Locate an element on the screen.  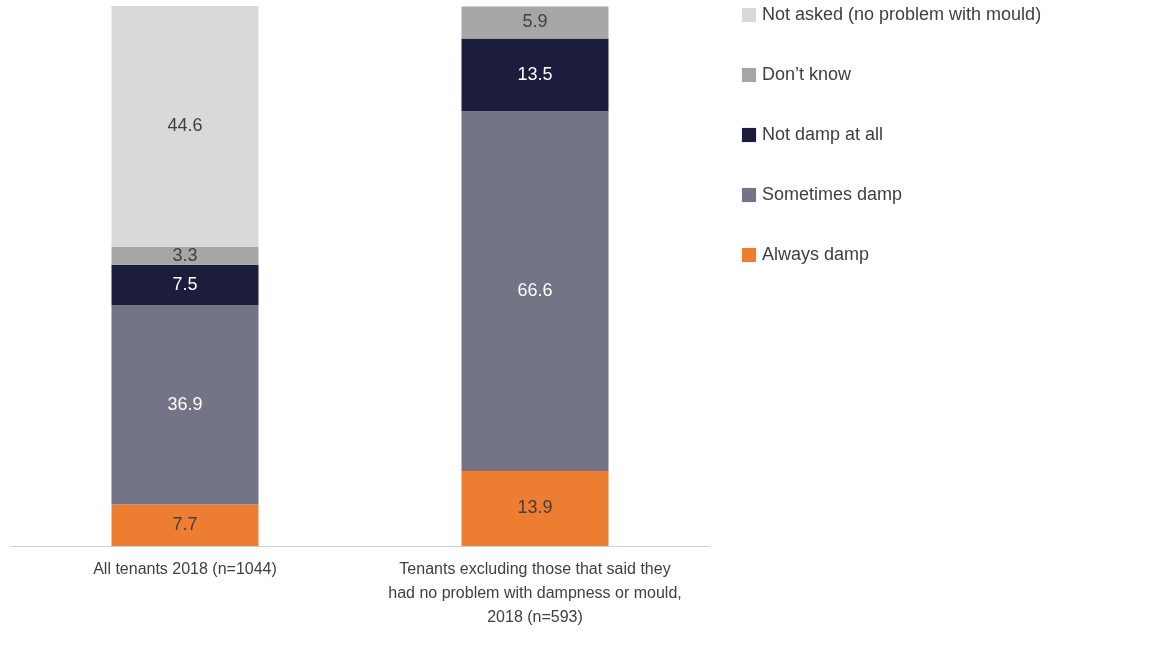
legend-label: Don’t know is located at coordinates (807, 74).